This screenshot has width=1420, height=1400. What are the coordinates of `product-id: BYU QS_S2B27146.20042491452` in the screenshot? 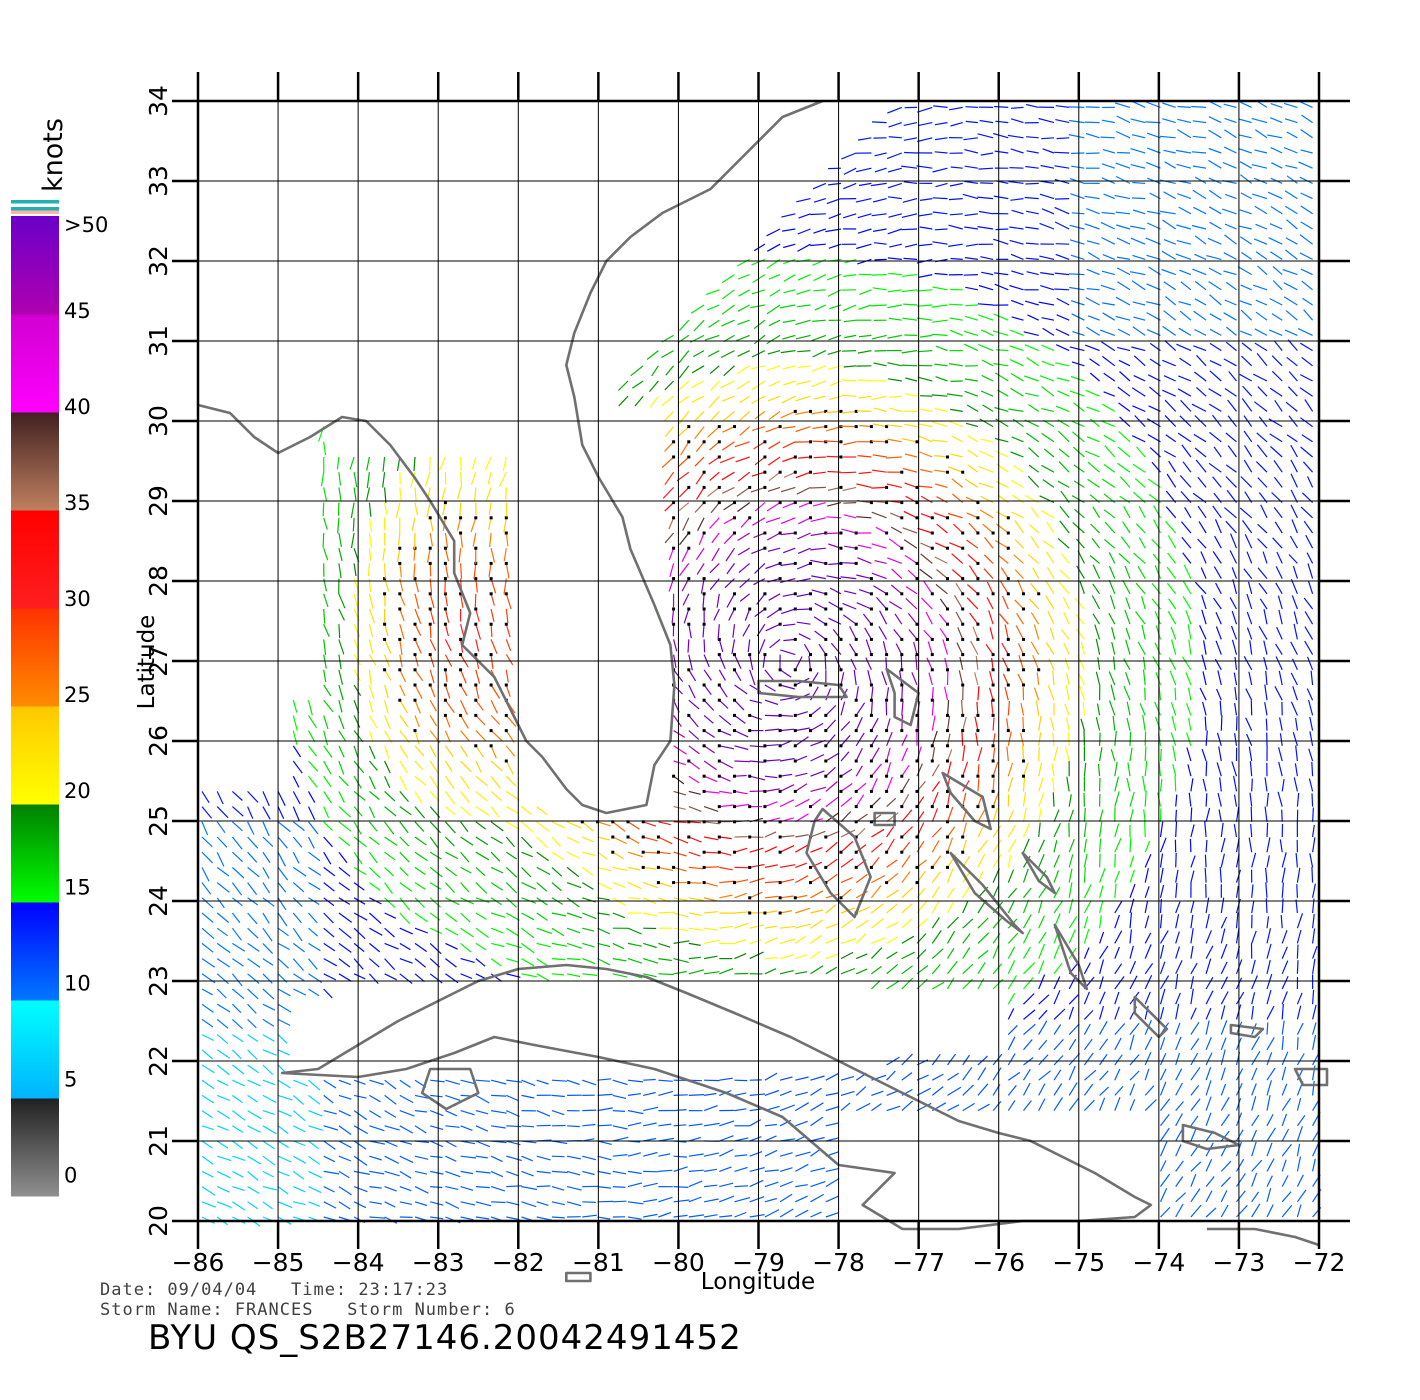 It's located at (445, 1338).